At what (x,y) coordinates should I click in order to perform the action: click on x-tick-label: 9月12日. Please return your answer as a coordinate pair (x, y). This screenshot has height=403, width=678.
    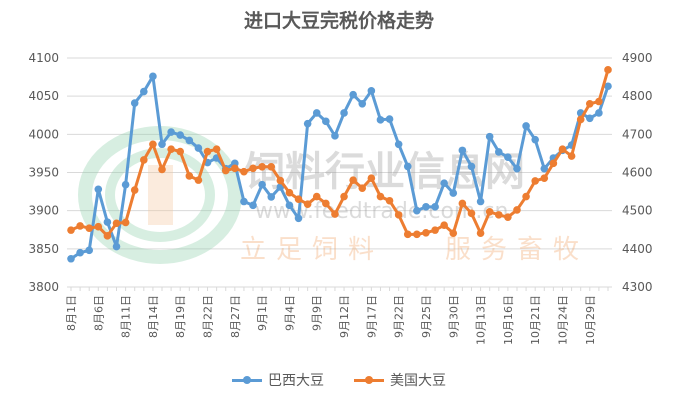
    Looking at the image, I should click on (344, 316).